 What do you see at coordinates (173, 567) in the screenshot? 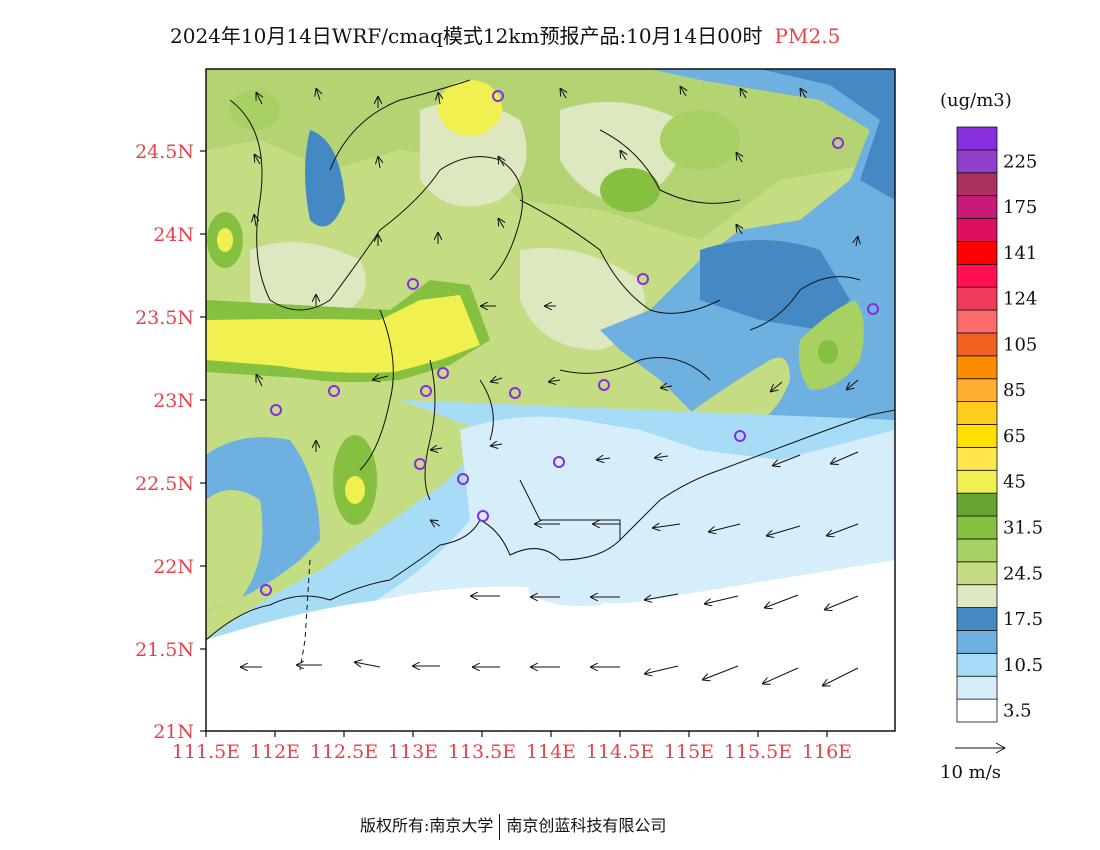
I see `lat-label: 22N` at bounding box center [173, 567].